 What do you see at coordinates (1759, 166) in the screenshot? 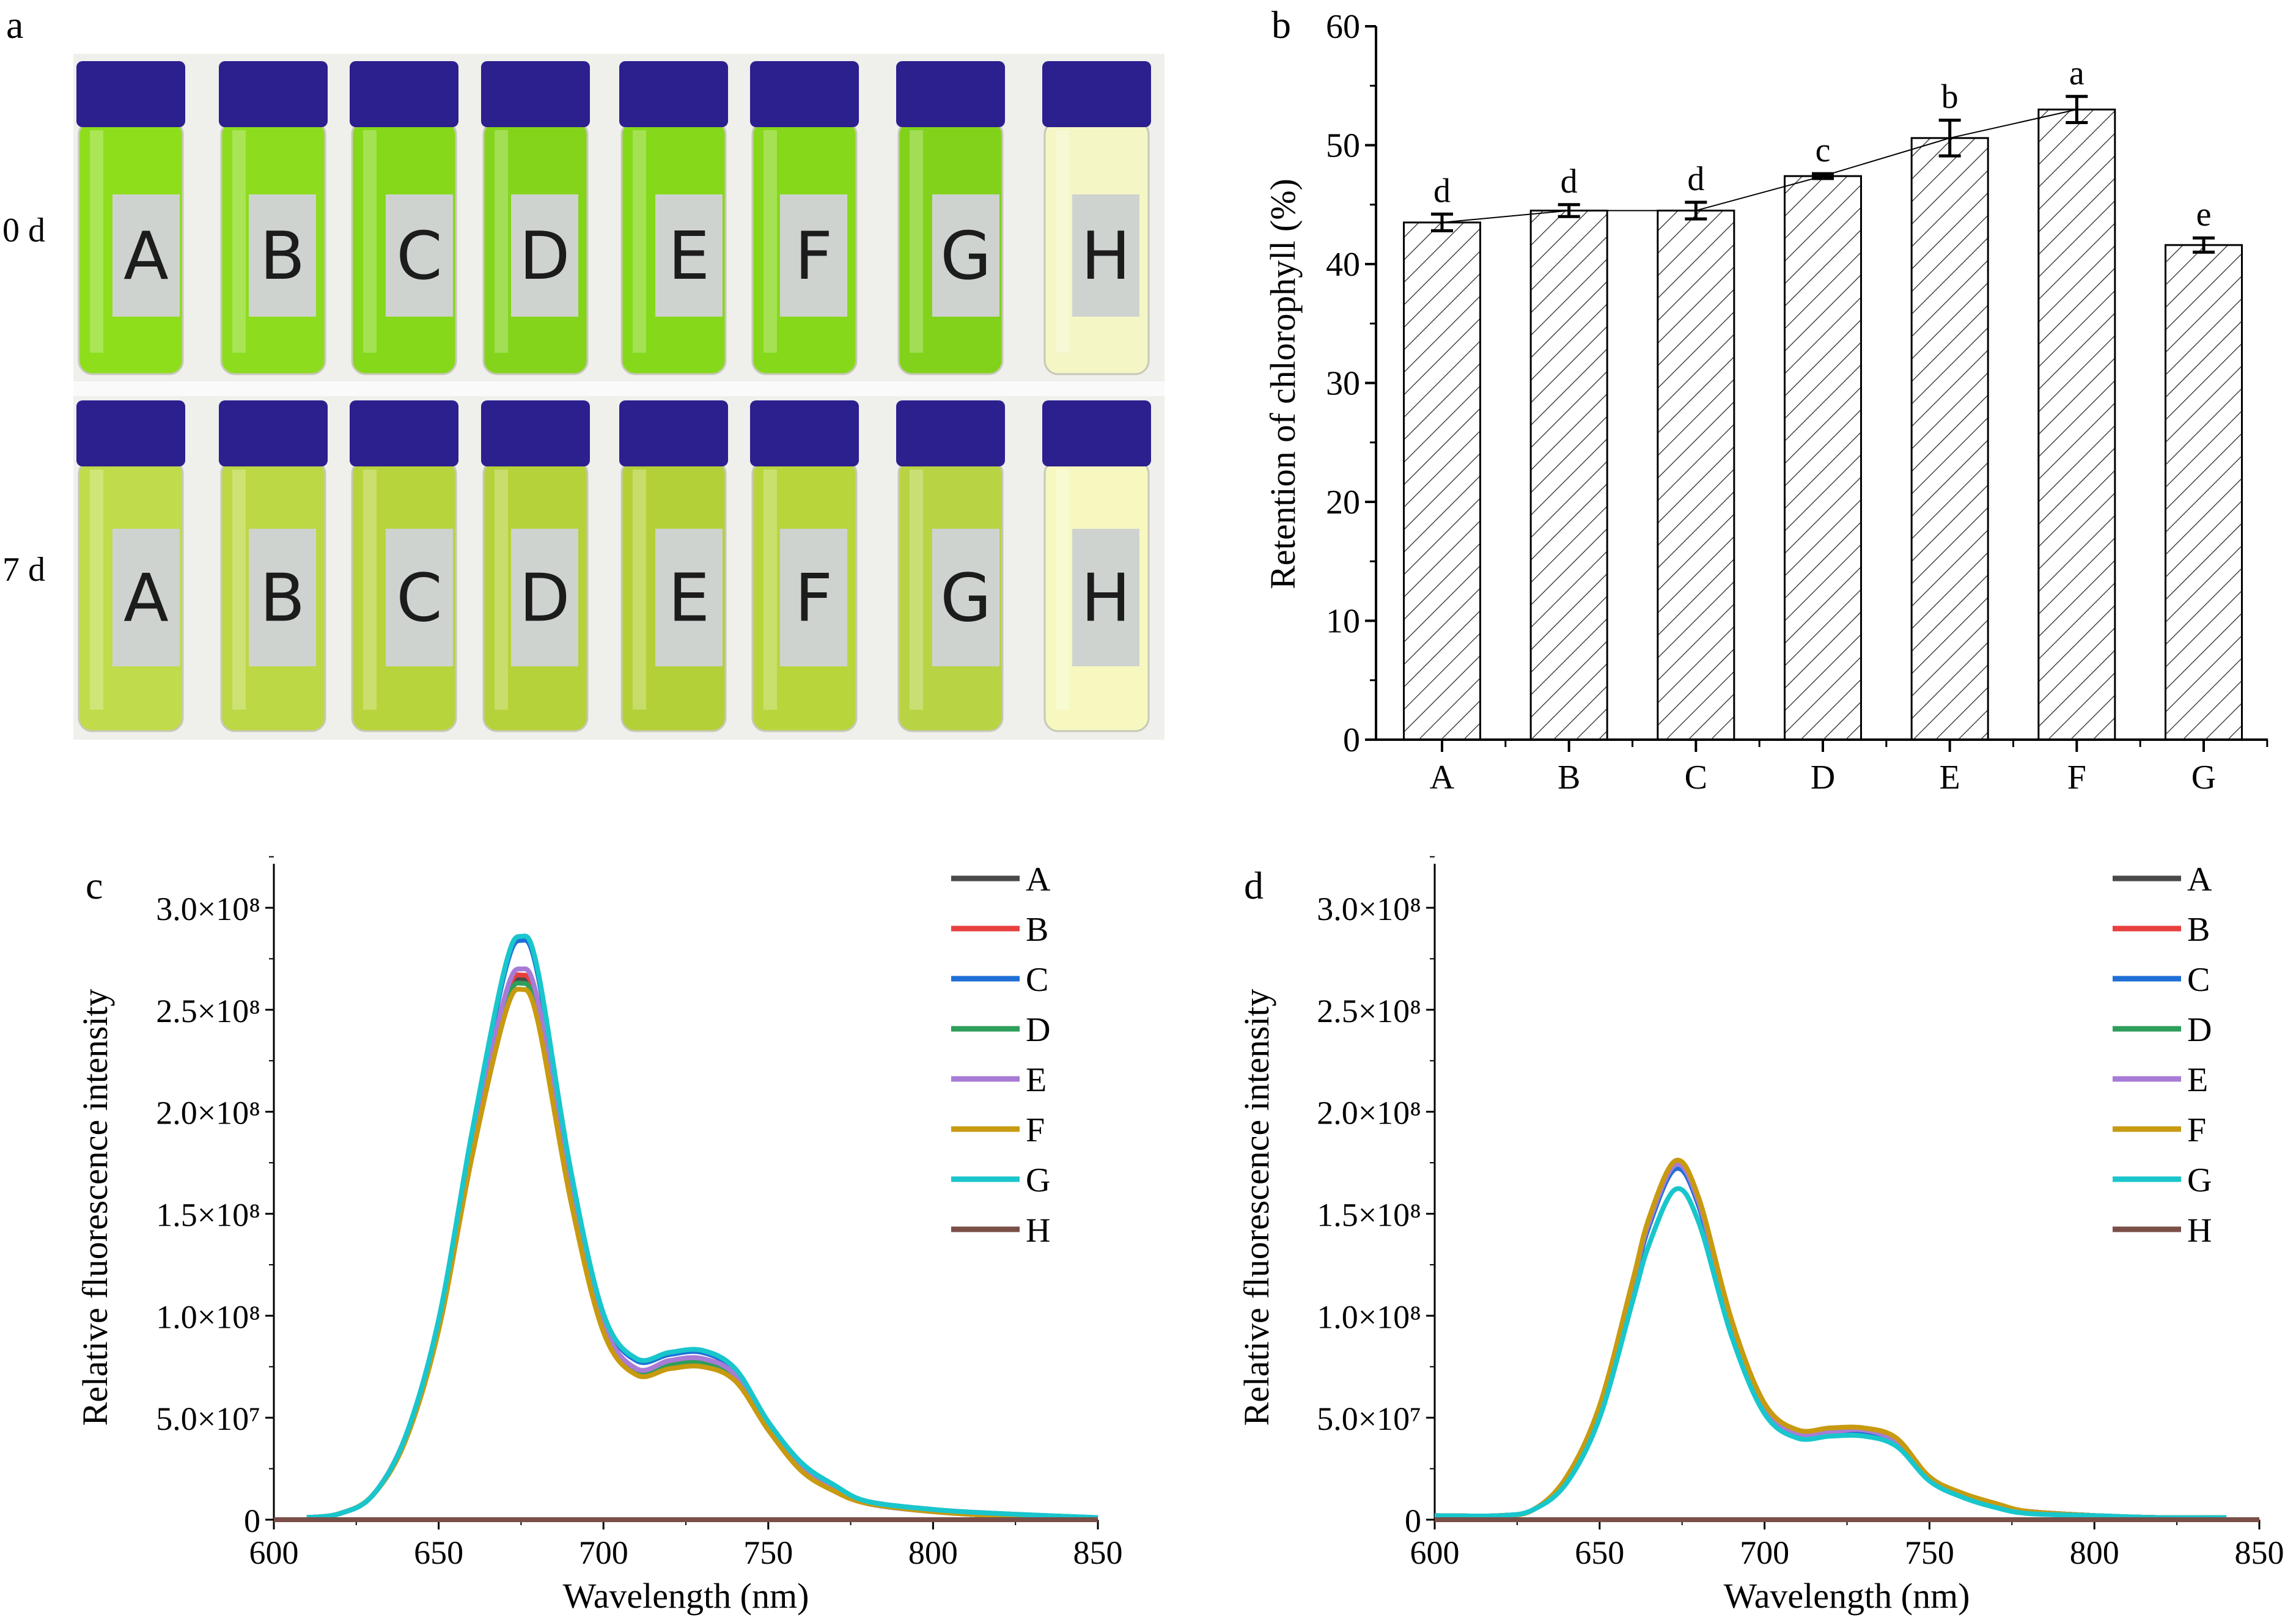
I see `trend-line` at bounding box center [1759, 166].